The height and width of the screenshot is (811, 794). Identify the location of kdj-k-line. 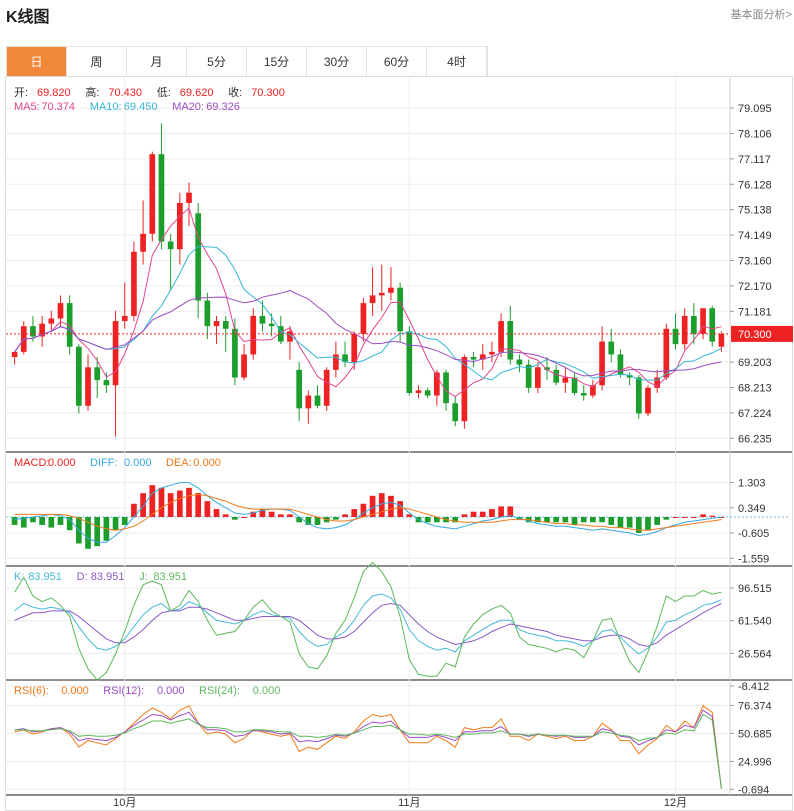
(368, 624).